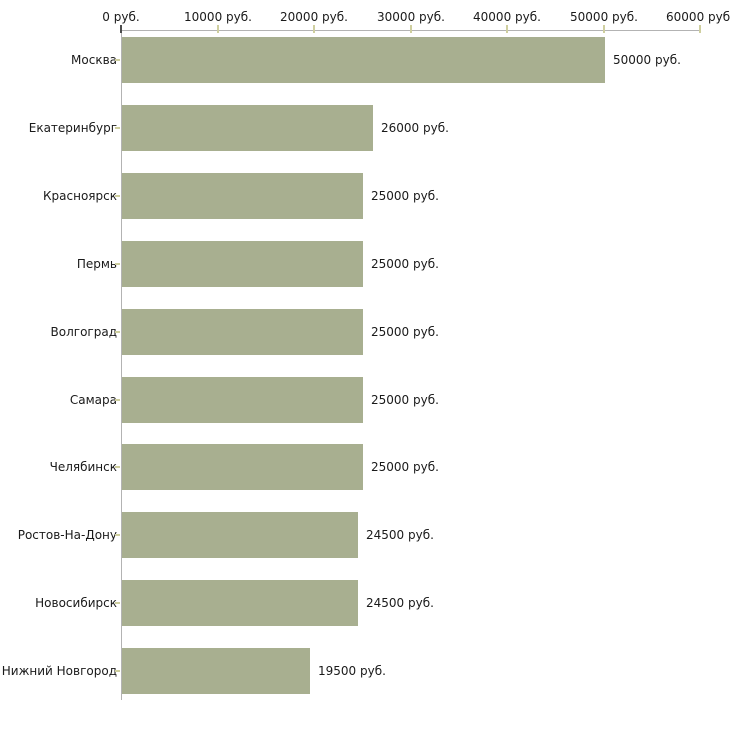 This screenshot has width=730, height=730. I want to click on category-label: Волгоград, so click(83, 332).